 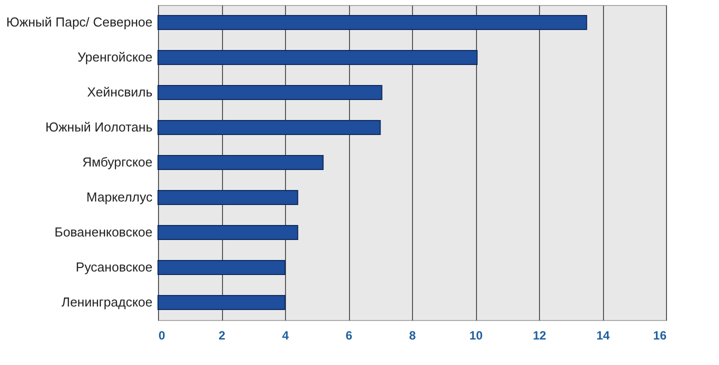 I want to click on x-tick-label: 0, so click(x=162, y=335).